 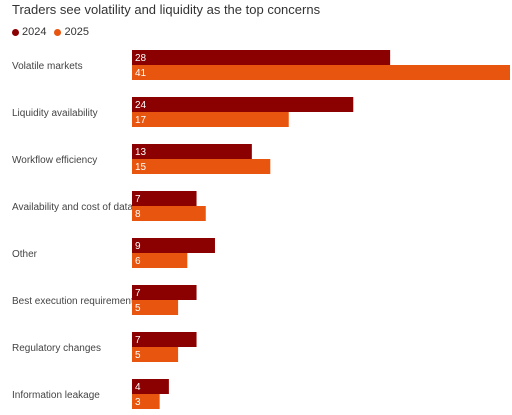 What do you see at coordinates (76, 32) in the screenshot?
I see `legend-label-2025: 2025` at bounding box center [76, 32].